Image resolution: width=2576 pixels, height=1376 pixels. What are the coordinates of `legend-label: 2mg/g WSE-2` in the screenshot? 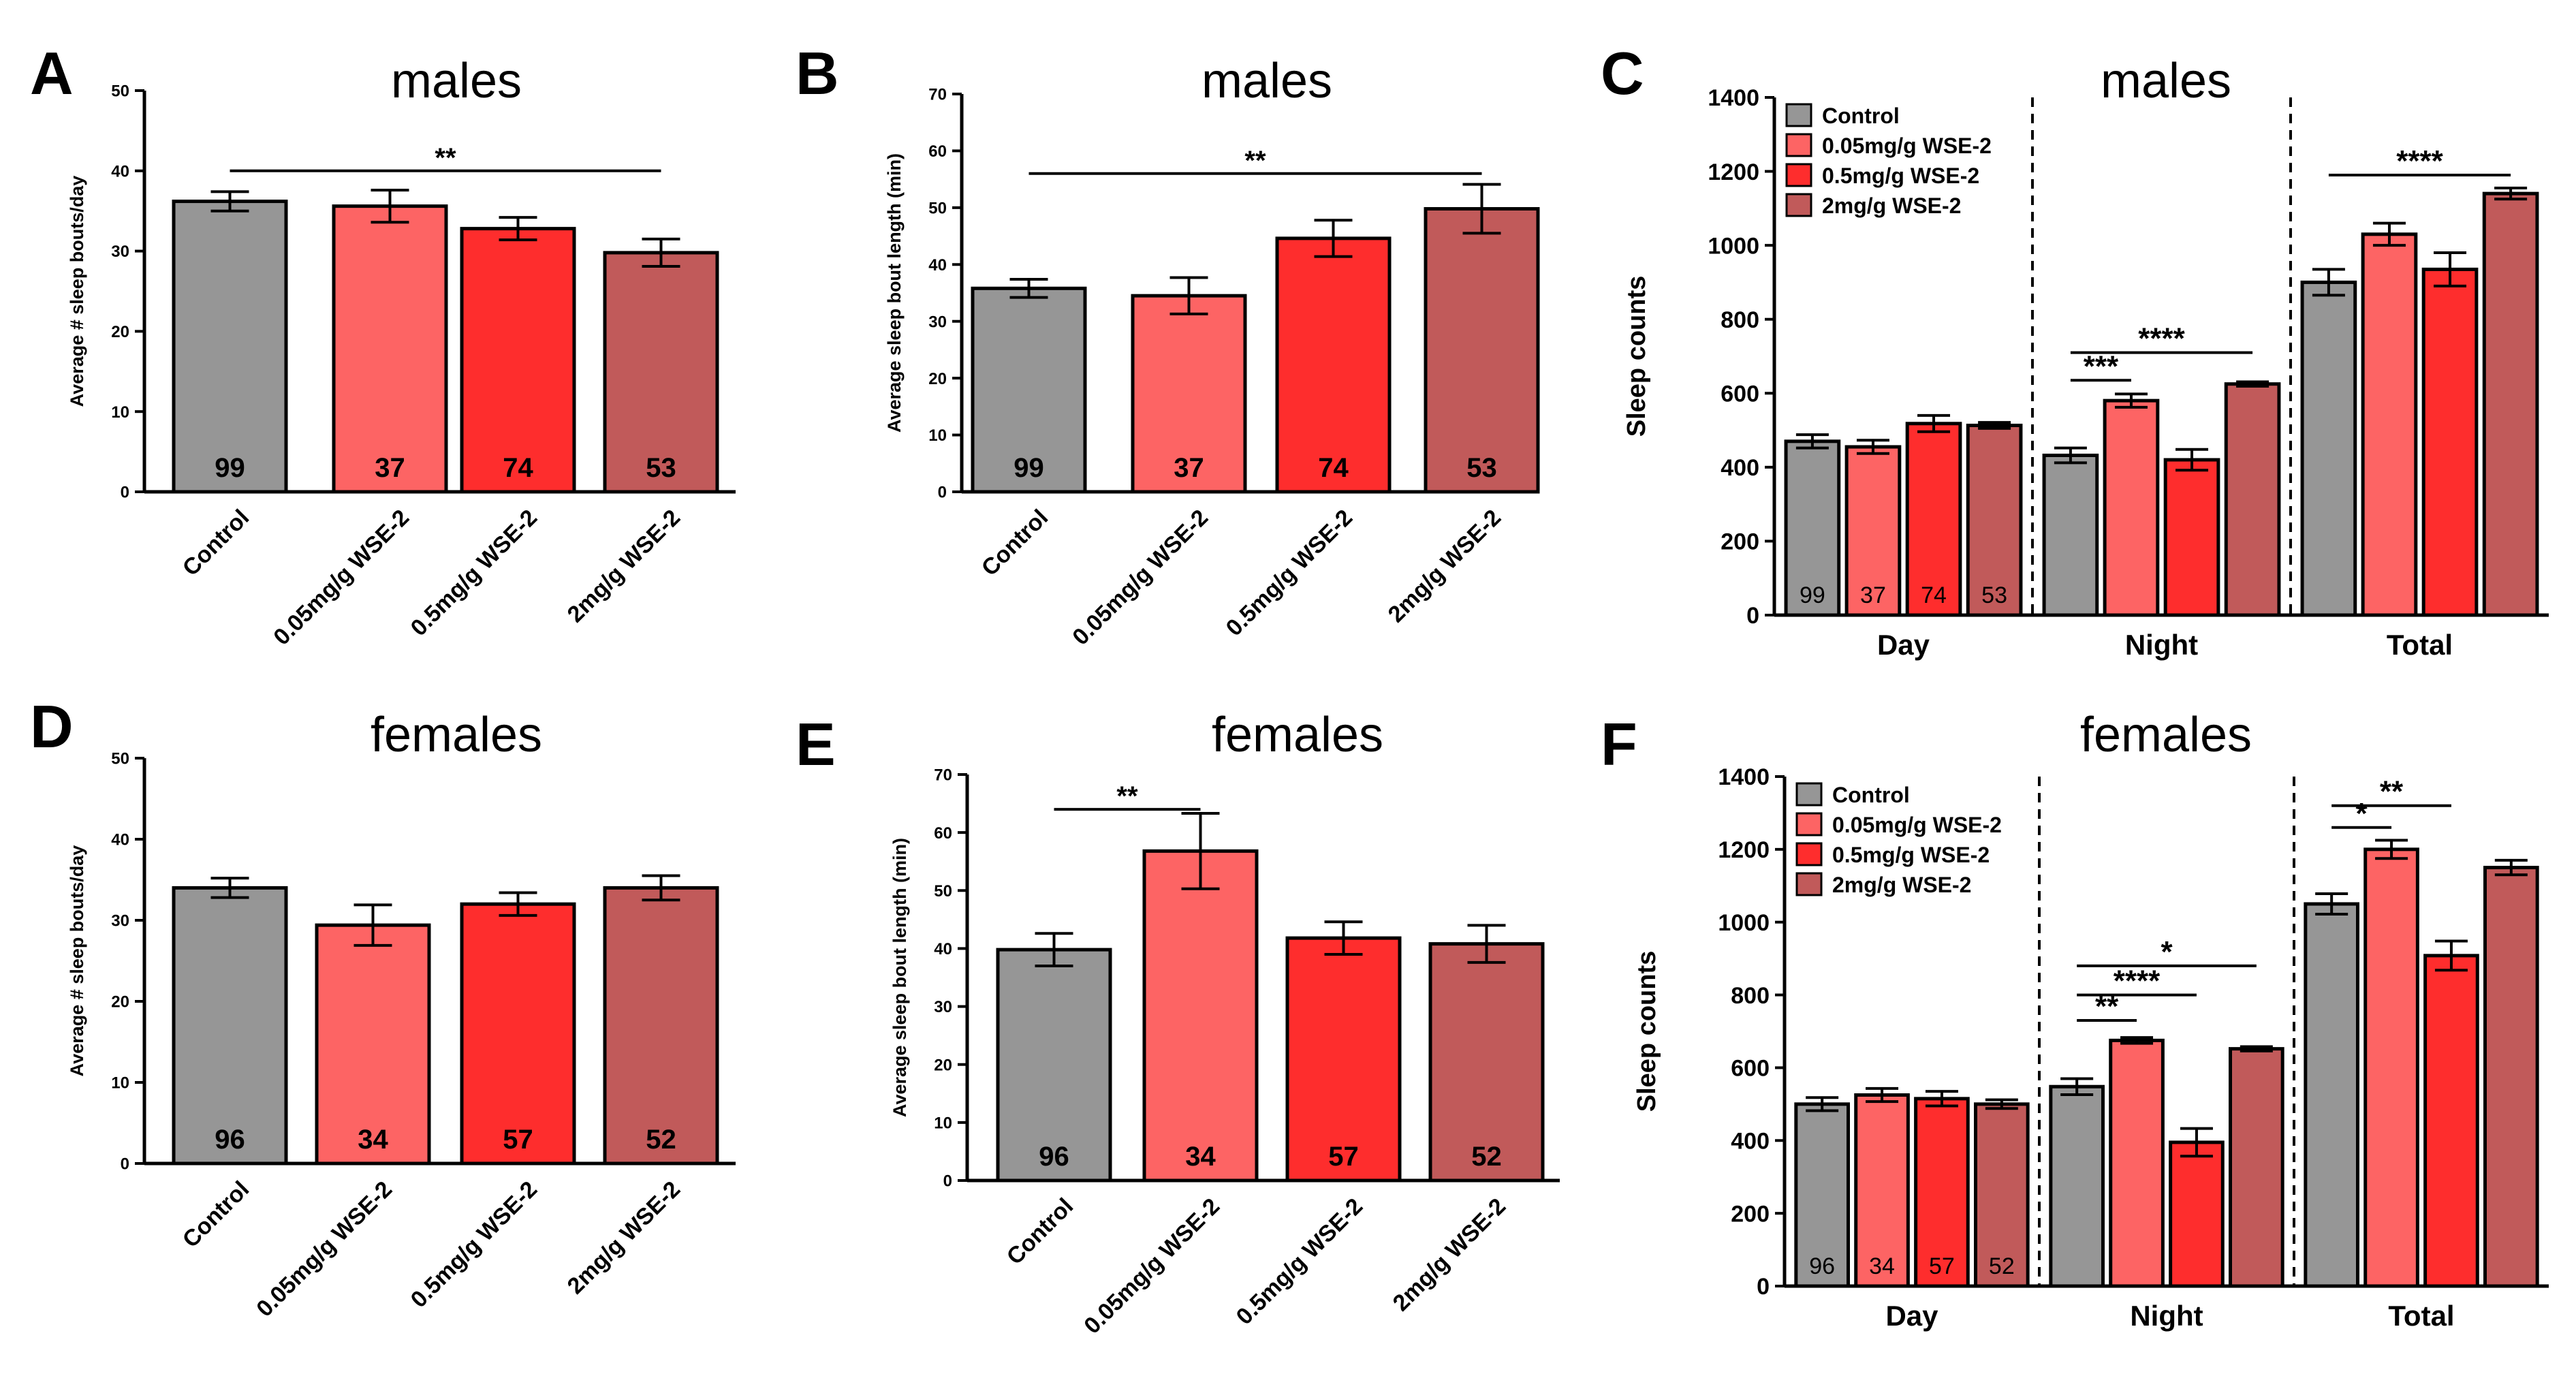 It's located at (1891, 205).